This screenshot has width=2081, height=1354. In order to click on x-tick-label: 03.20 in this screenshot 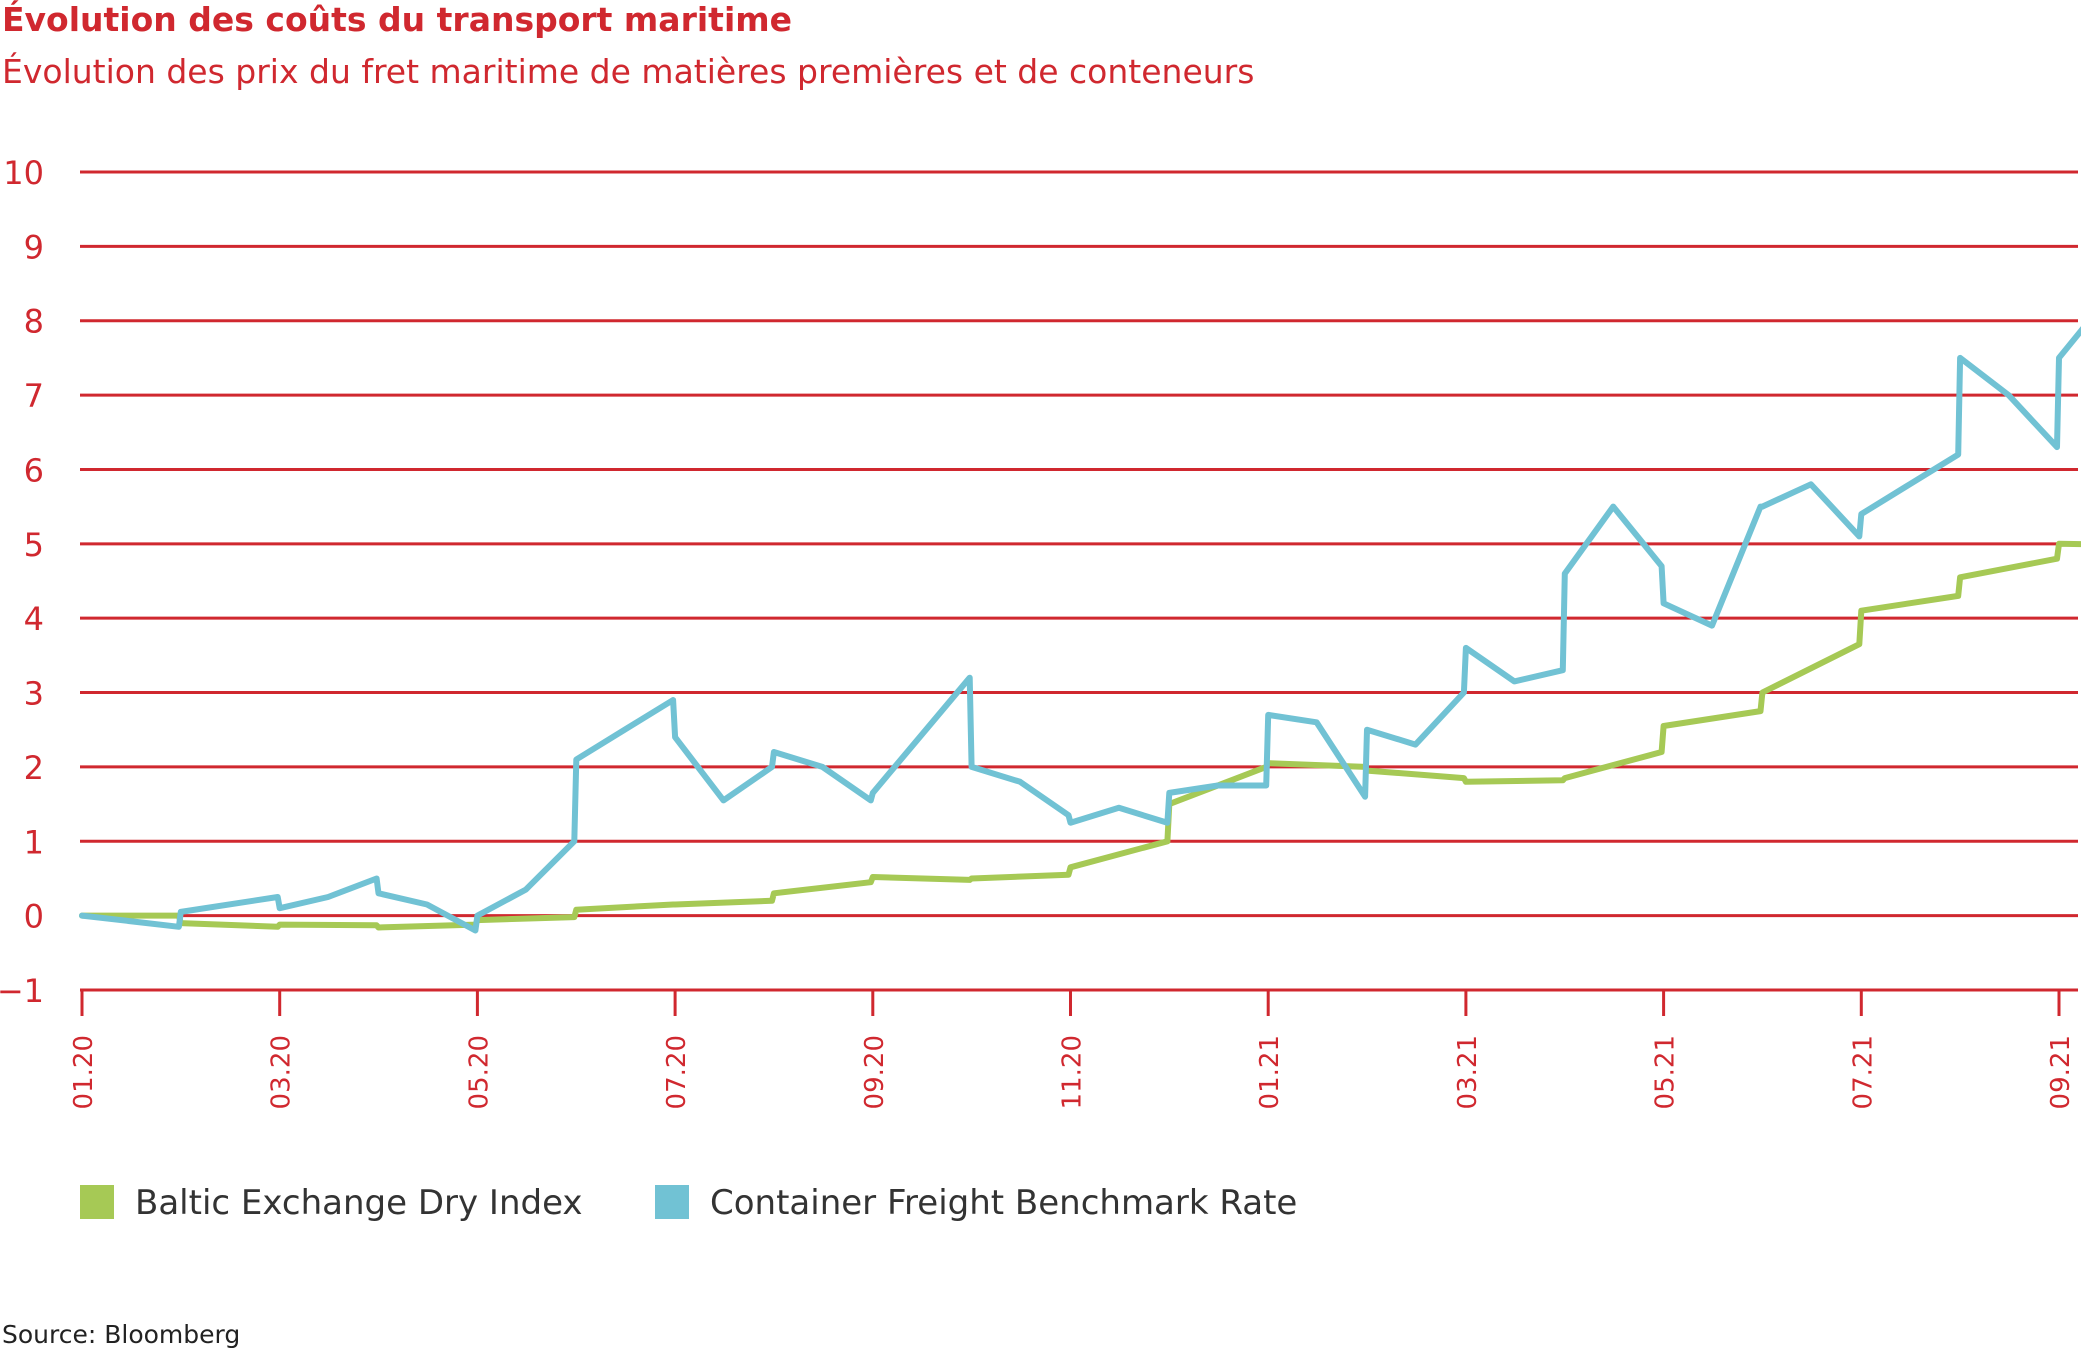, I will do `click(282, 1072)`.